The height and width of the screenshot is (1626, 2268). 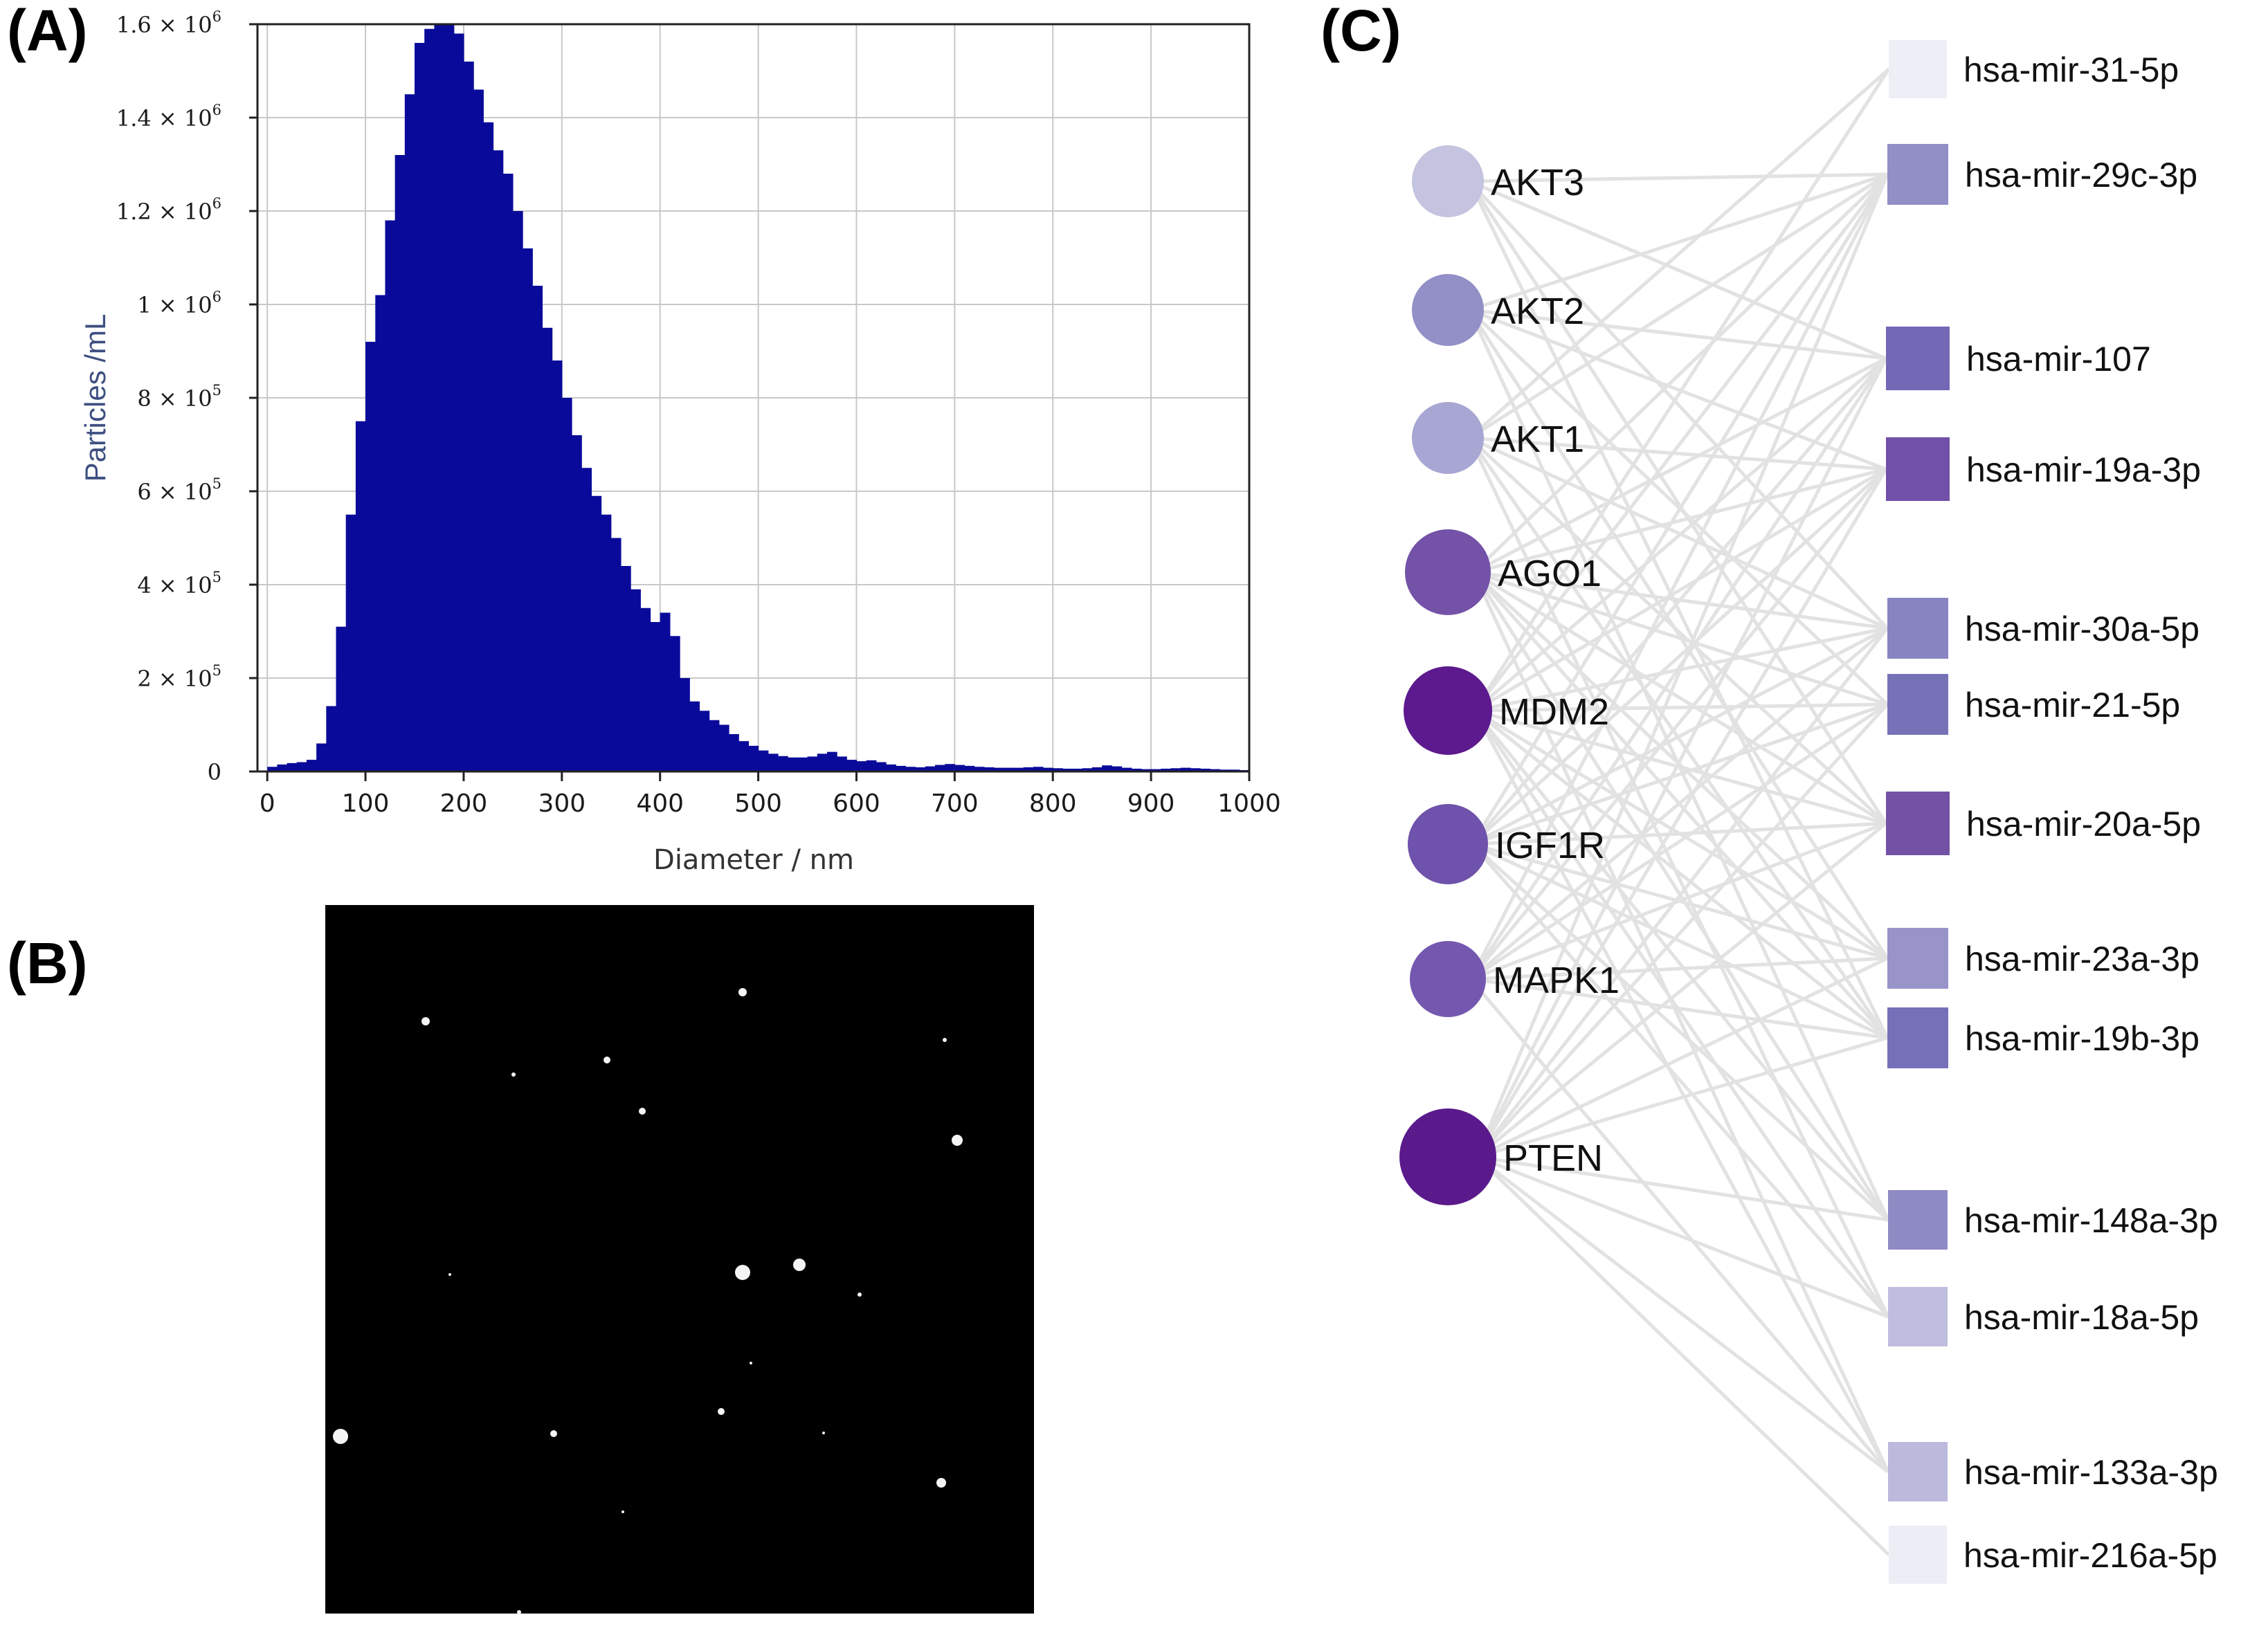 What do you see at coordinates (179, 490) in the screenshot?
I see `y-tick-label: 6 × 10⁵` at bounding box center [179, 490].